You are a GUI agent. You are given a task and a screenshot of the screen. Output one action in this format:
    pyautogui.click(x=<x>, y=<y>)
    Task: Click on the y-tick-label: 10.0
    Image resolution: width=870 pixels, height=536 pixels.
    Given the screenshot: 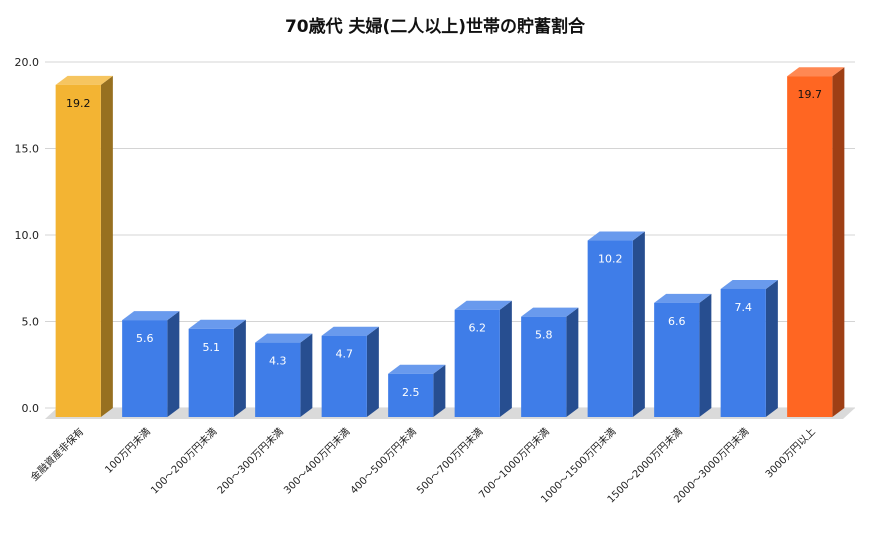 What is the action you would take?
    pyautogui.click(x=27, y=235)
    